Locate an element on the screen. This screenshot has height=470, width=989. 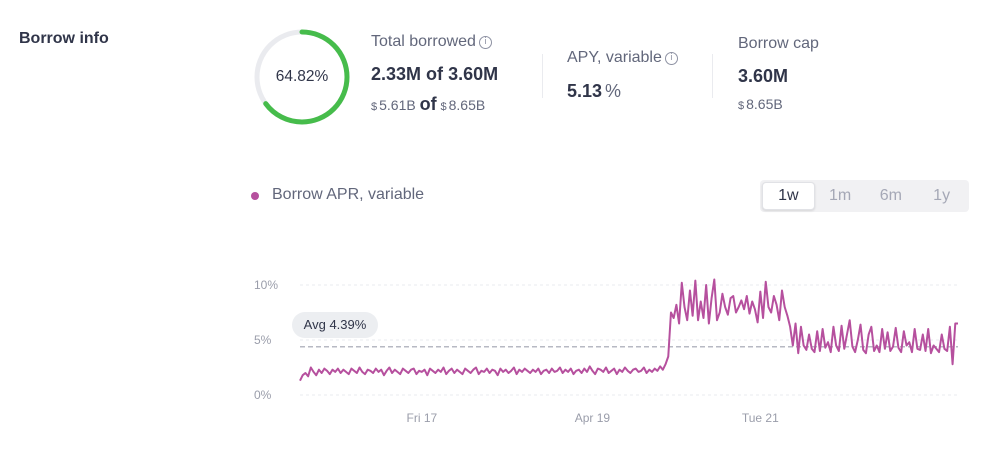
total-borrowed-usd-amount: 5.61B is located at coordinates (397, 105).